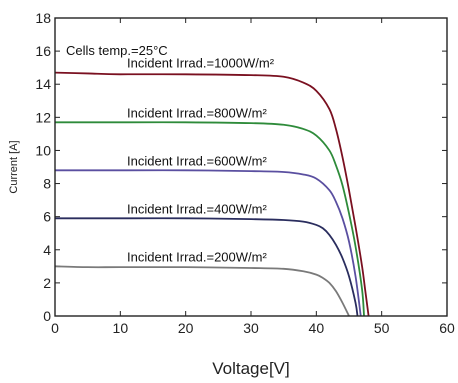 This screenshot has width=458, height=383. Describe the element at coordinates (43, 84) in the screenshot. I see `y-tick-label: 14` at that location.